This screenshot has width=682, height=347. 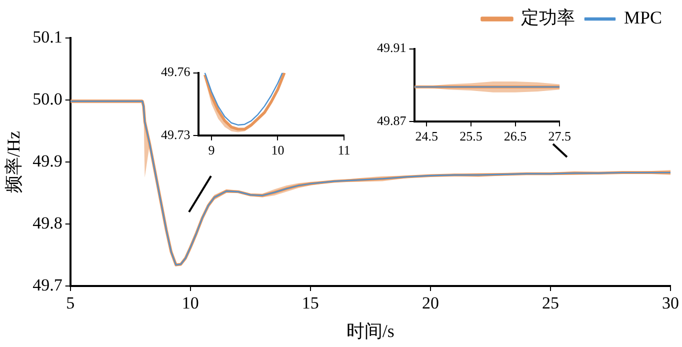 I want to click on y-tick-label: 49.91, so click(x=391, y=48).